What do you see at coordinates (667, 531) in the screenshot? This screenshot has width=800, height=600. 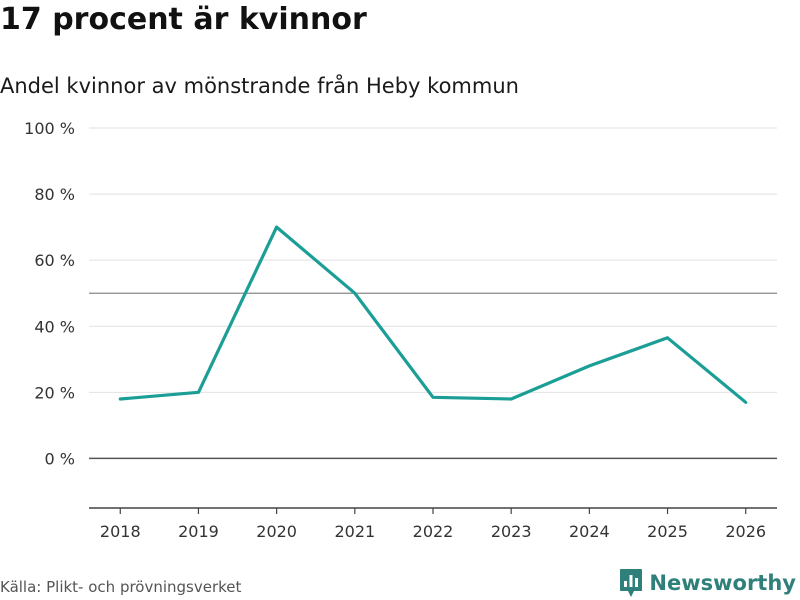 I see `x-tick-label: 2025` at bounding box center [667, 531].